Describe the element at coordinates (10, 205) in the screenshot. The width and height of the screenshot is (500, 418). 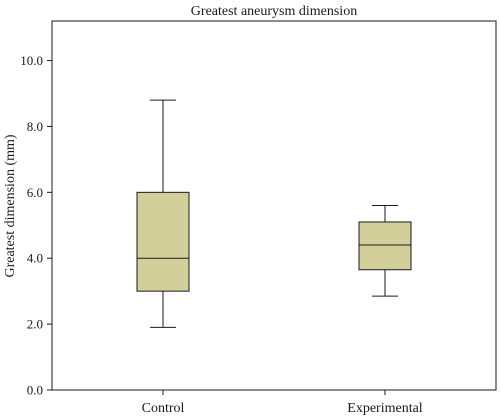
I see `y-axis-label: Greatest dimension (mm)` at that location.